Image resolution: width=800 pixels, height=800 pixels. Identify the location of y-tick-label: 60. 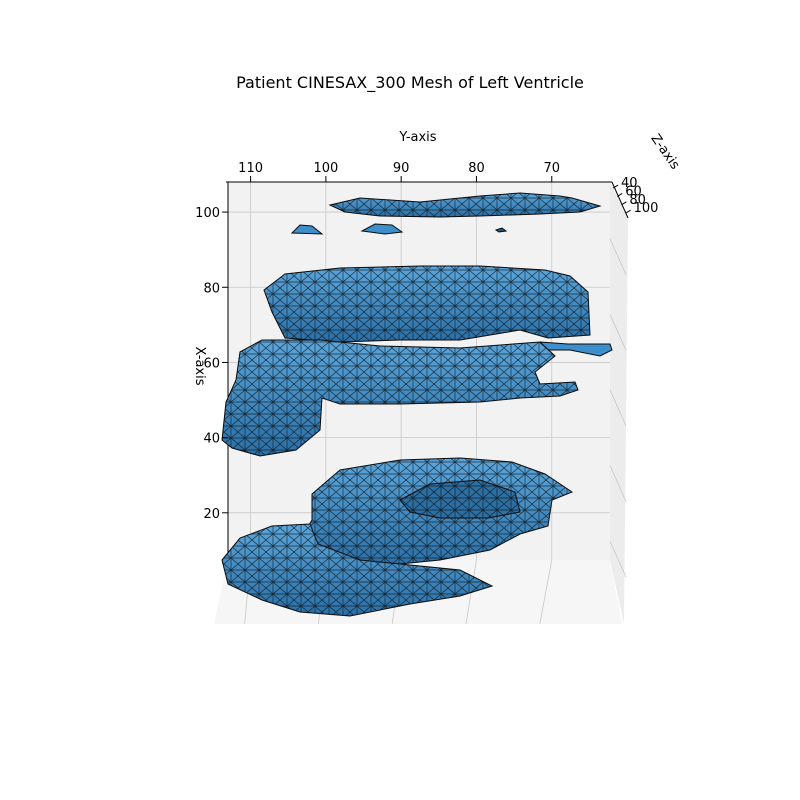
(211, 363).